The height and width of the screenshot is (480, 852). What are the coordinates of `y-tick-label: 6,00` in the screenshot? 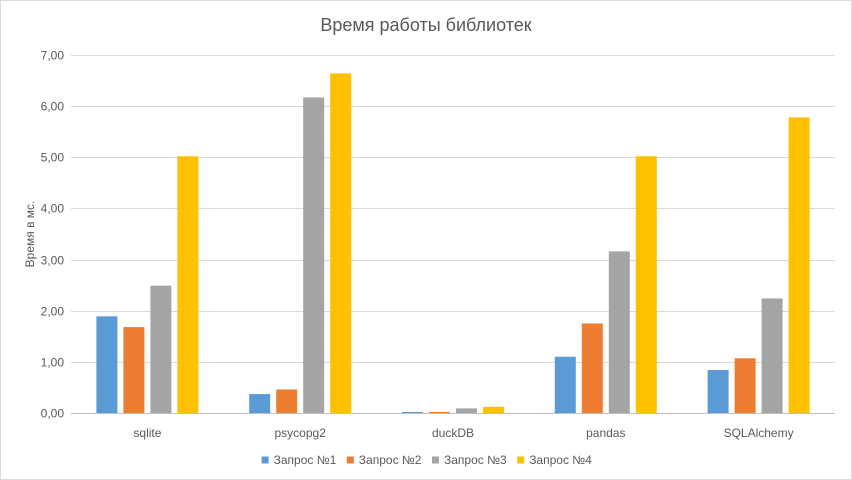 It's located at (53, 107).